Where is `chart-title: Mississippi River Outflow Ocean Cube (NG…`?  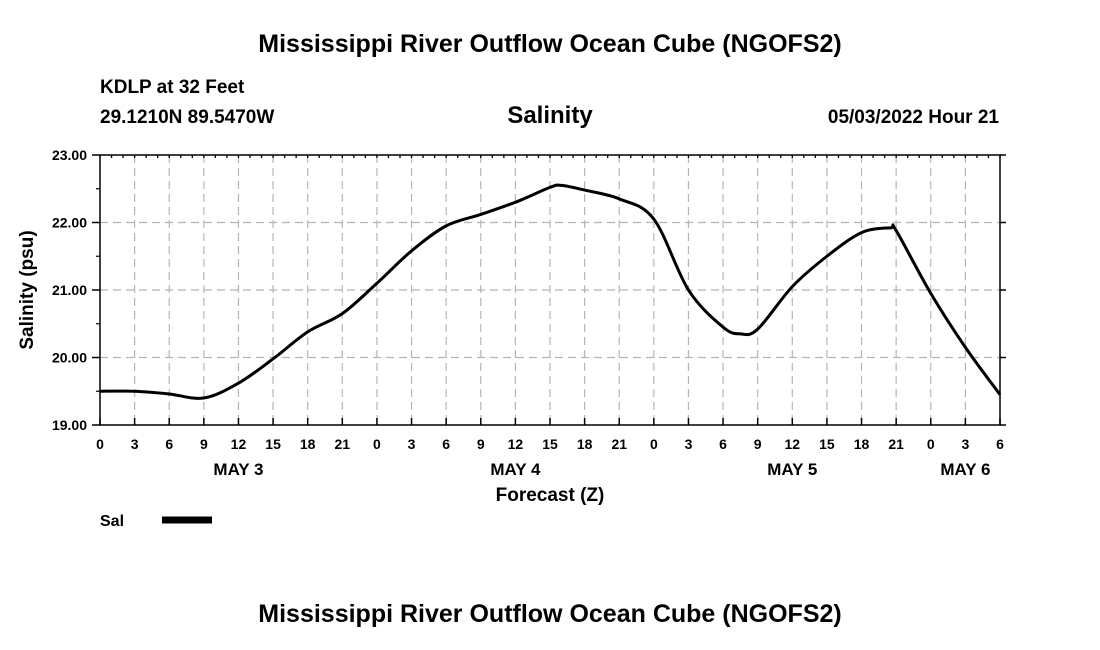
chart-title: Mississippi River Outflow Ocean Cube (NG… is located at coordinates (550, 44).